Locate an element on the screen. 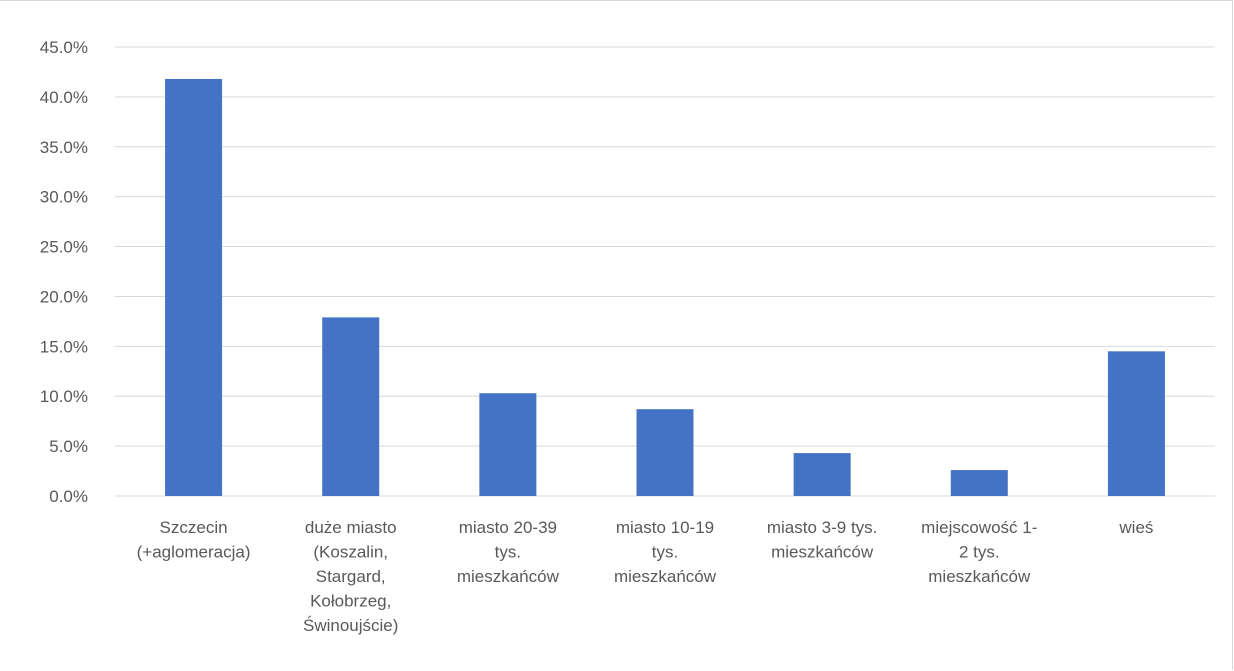 The height and width of the screenshot is (671, 1234). x-tick-label: miasto 3-9 tys. mieszkańców is located at coordinates (822, 540).